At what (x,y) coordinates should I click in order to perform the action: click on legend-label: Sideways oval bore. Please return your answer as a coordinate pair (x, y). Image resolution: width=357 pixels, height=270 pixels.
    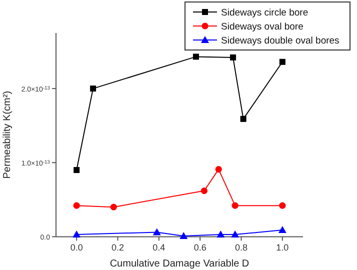
    Looking at the image, I should click on (262, 27).